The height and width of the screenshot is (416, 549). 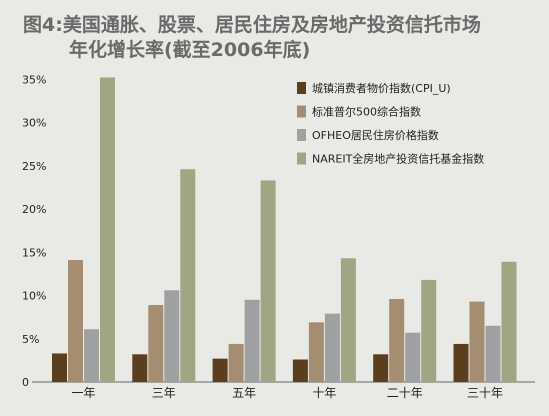 What do you see at coordinates (34, 166) in the screenshot?
I see `y-tick-label: 25%` at bounding box center [34, 166].